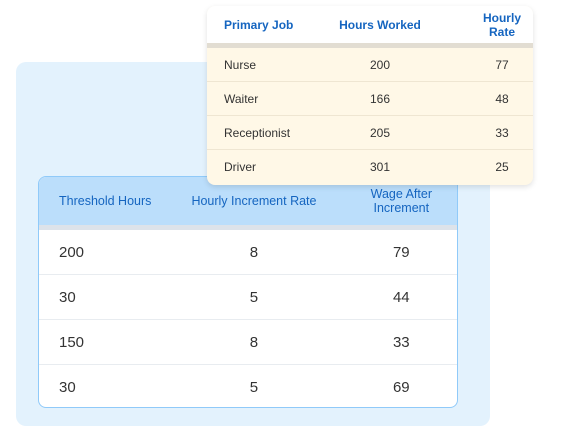 The image size is (564, 434). What do you see at coordinates (248, 297) in the screenshot?
I see `table-row: 30 5 44` at bounding box center [248, 297].